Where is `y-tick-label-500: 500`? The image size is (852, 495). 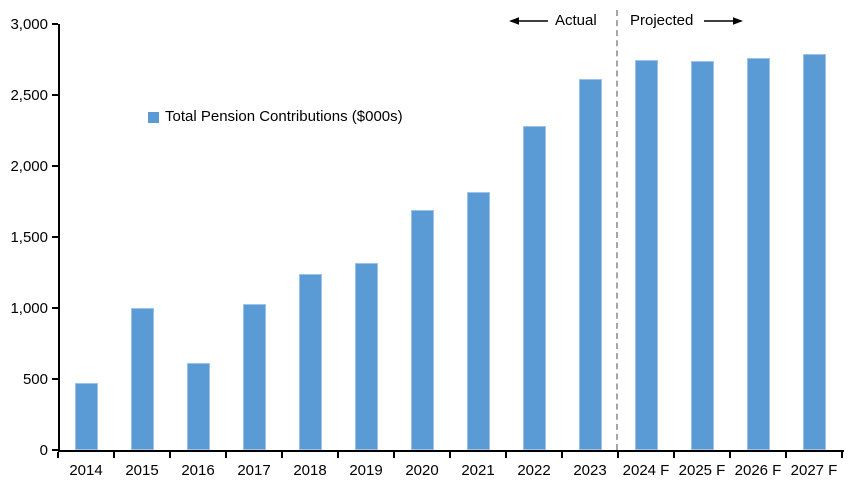 y-tick-label-500: 500 is located at coordinates (35, 379).